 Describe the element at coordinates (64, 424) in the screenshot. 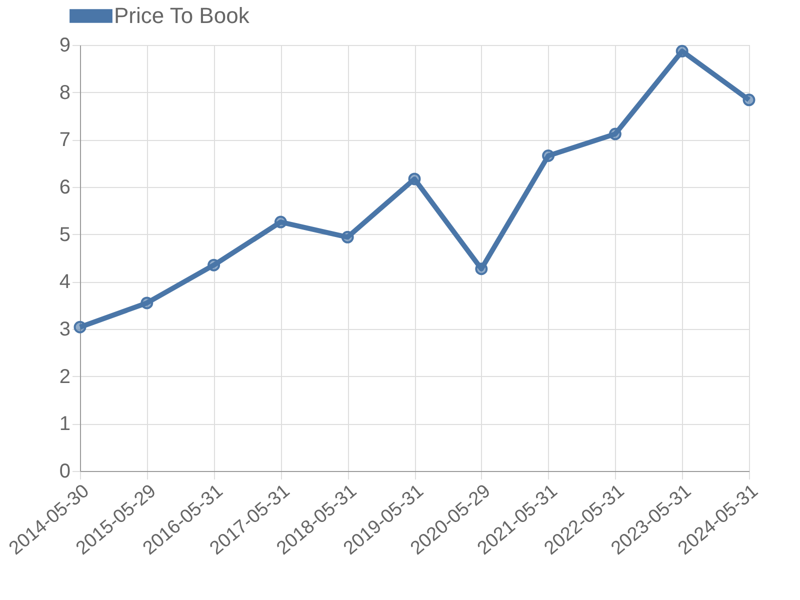

I see `y-tick-label: 1` at that location.